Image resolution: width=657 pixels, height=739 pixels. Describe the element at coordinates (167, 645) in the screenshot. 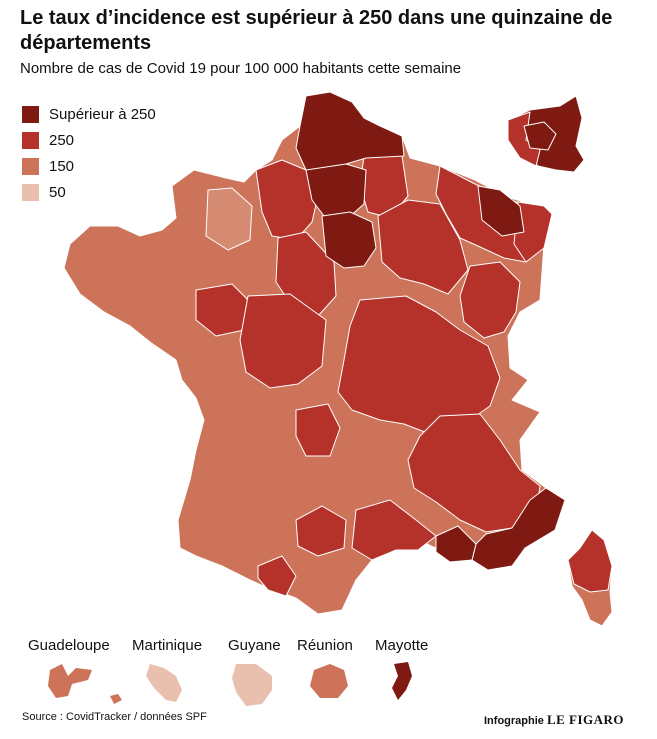

I see `overseas-label-martinique: Martinique` at that location.